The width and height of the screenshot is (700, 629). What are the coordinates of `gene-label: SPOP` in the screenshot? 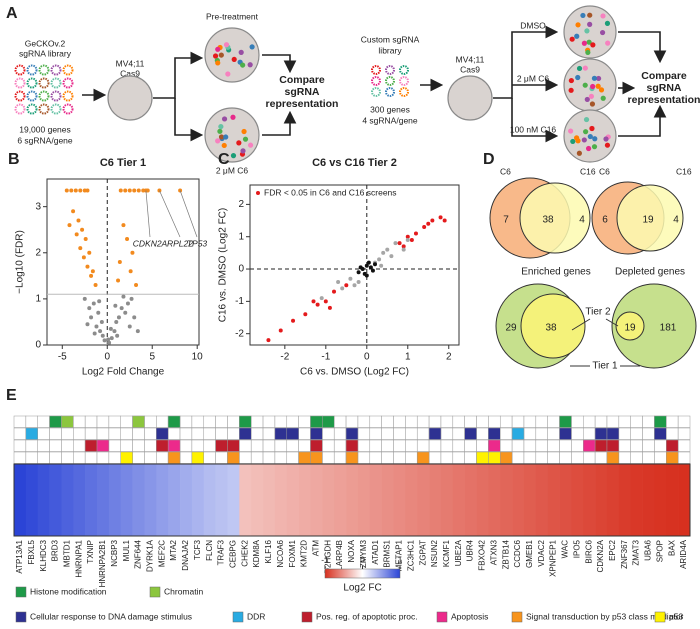 It's located at (659, 551).